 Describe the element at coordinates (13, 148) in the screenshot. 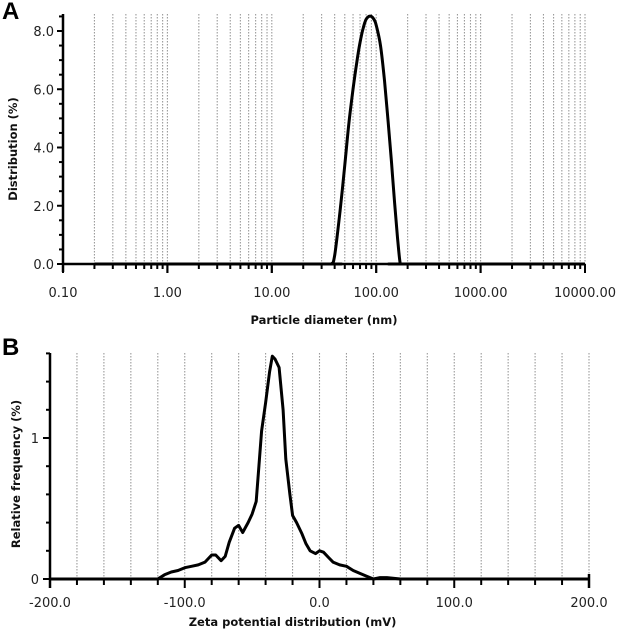

I see `y-axis-title: Distribution (%)` at that location.